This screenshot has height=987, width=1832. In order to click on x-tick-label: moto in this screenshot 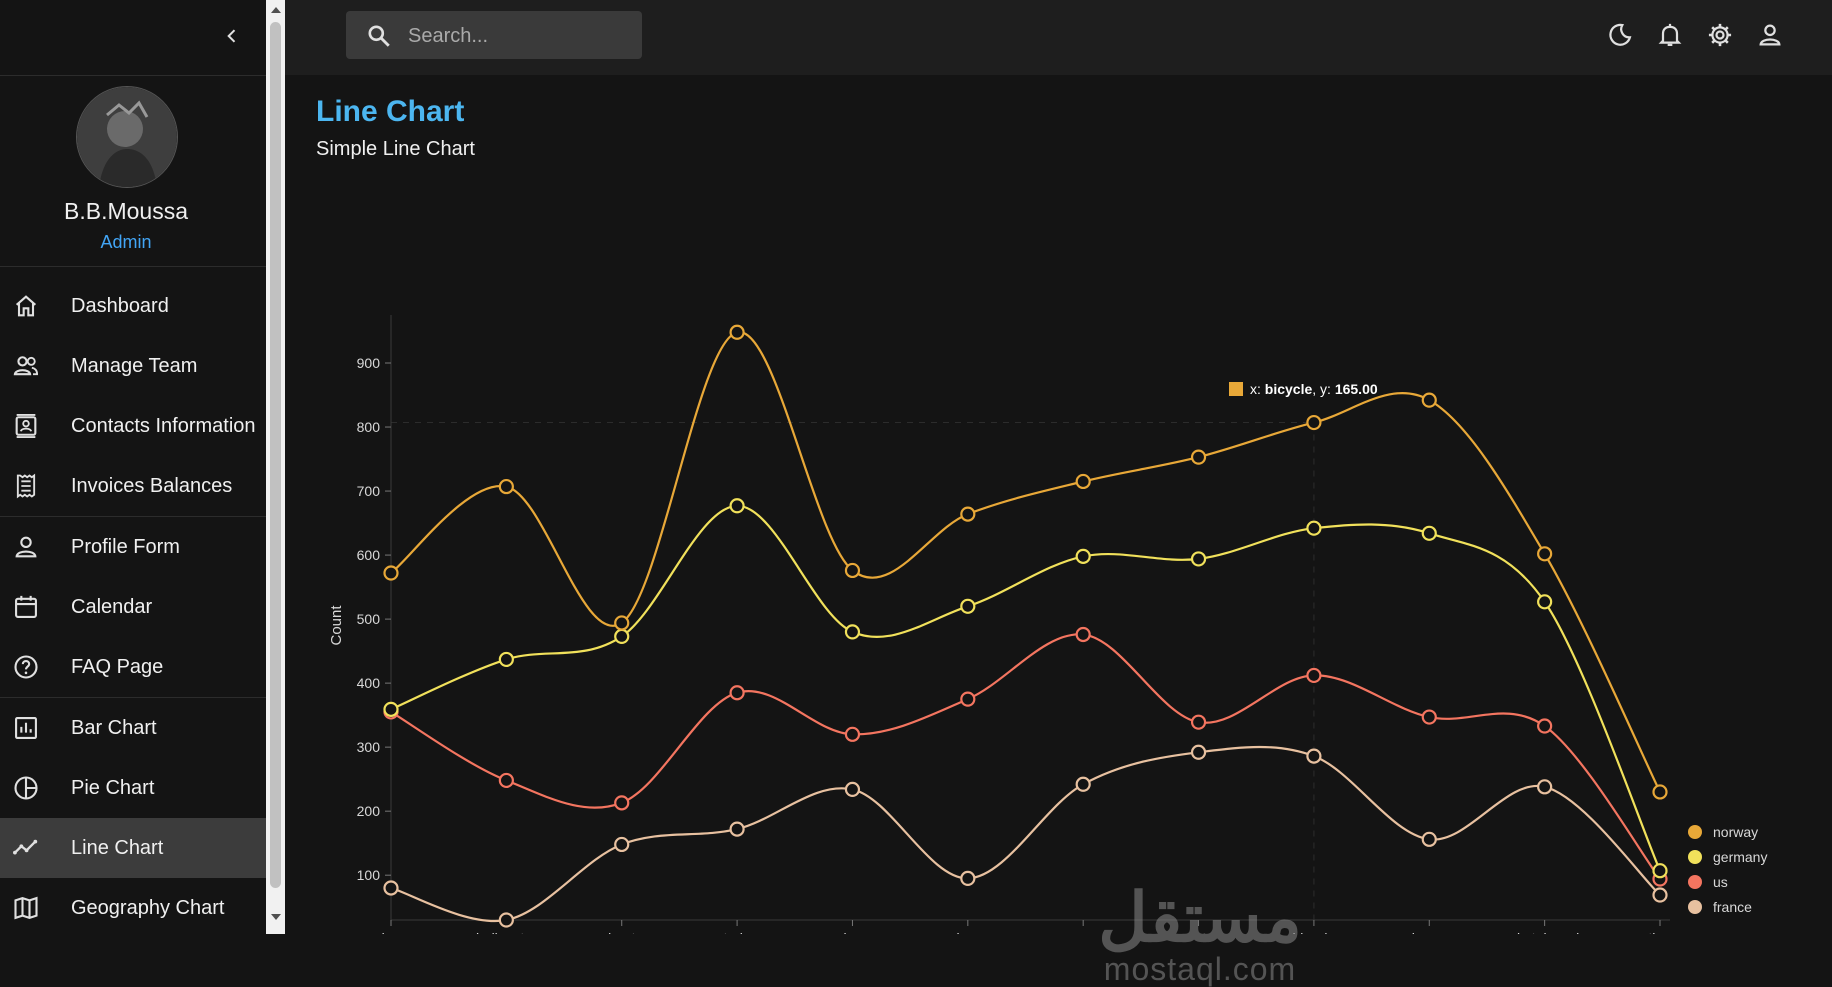, I will do `click(1198, 932)`.